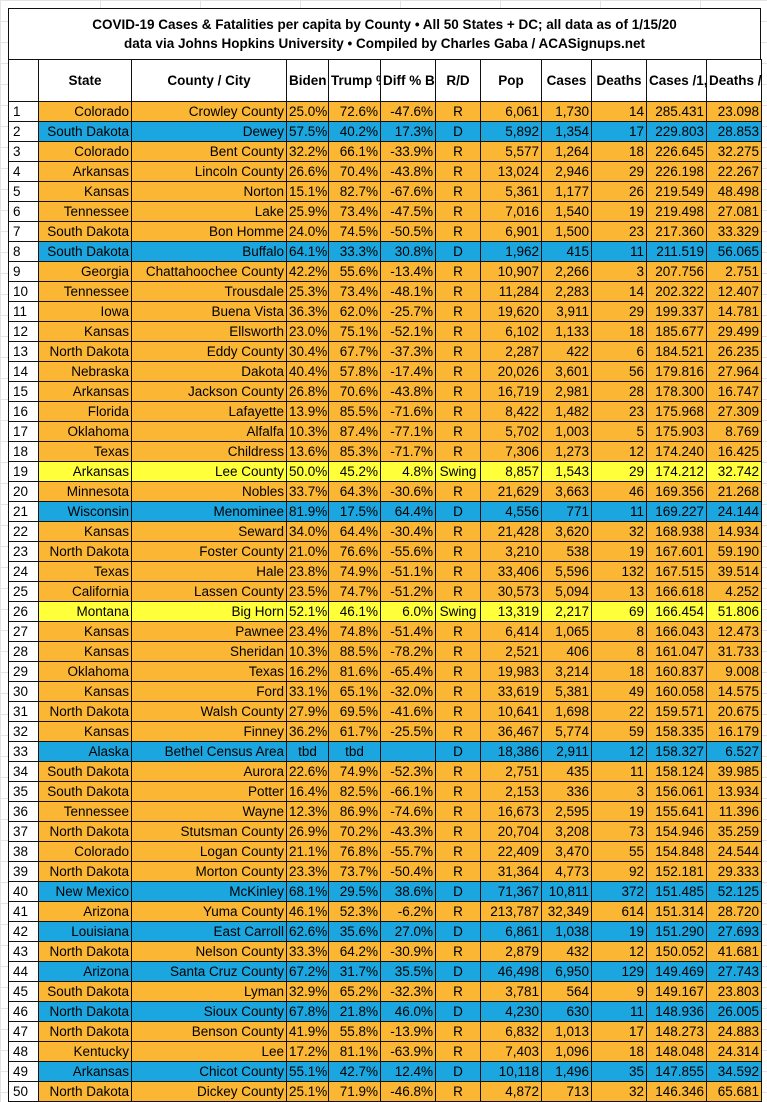  Describe the element at coordinates (511, 1011) in the screenshot. I see `cell-population: 4,230` at that location.